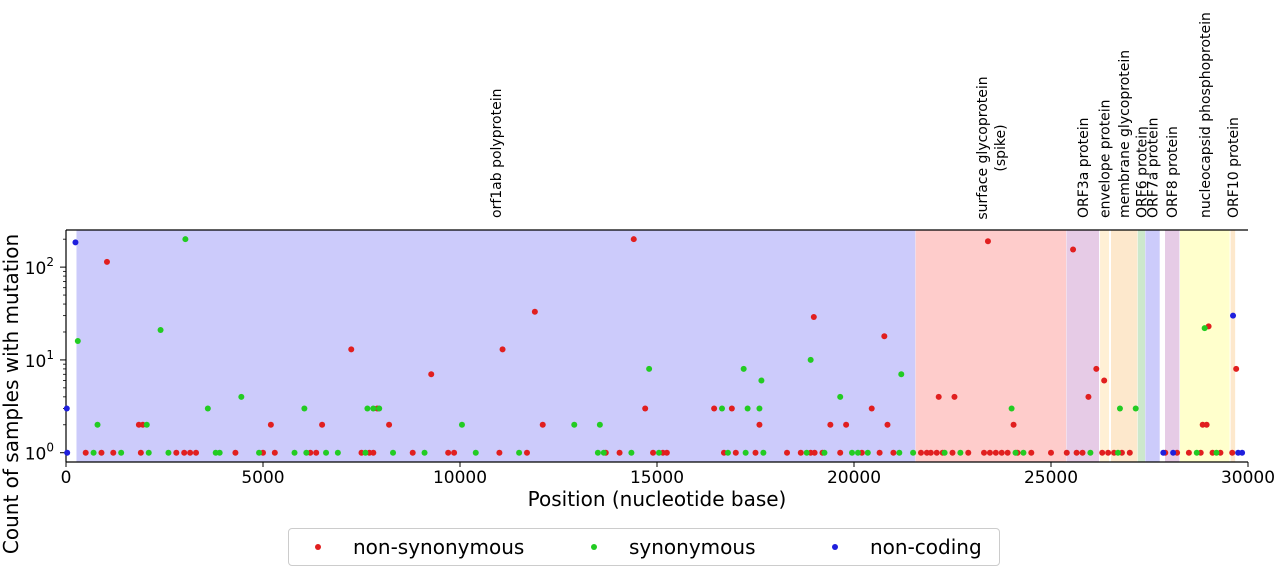 The width and height of the screenshot is (1280, 569). Describe the element at coordinates (1206, 115) in the screenshot. I see `gene-label-8-0: nucleocapsid phosphoprotein` at that location.